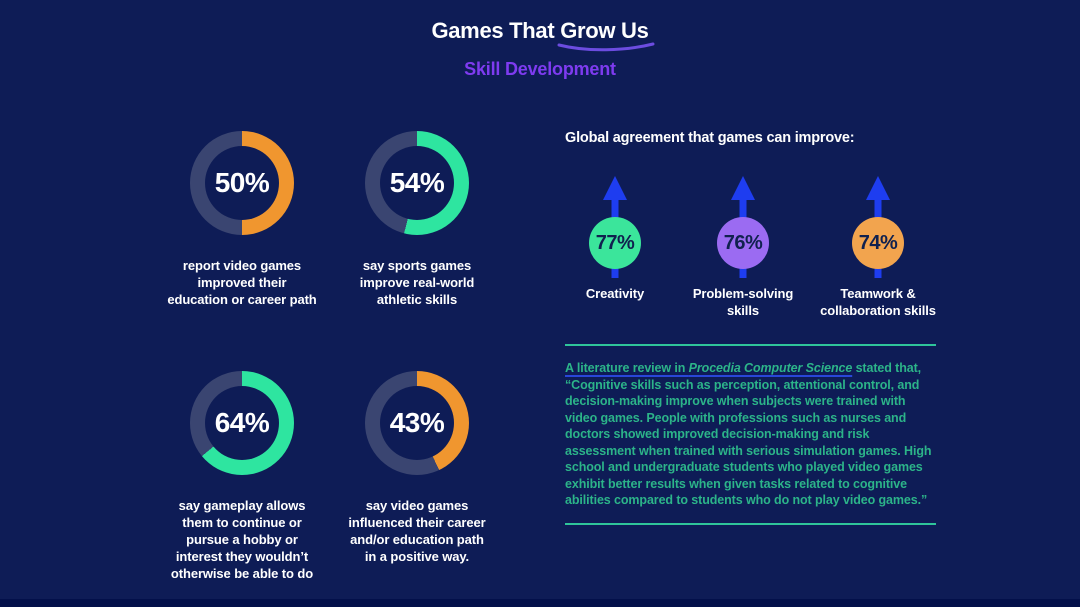 The height and width of the screenshot is (607, 1080). I want to click on up-arrow-icon: 76%, so click(743, 226).